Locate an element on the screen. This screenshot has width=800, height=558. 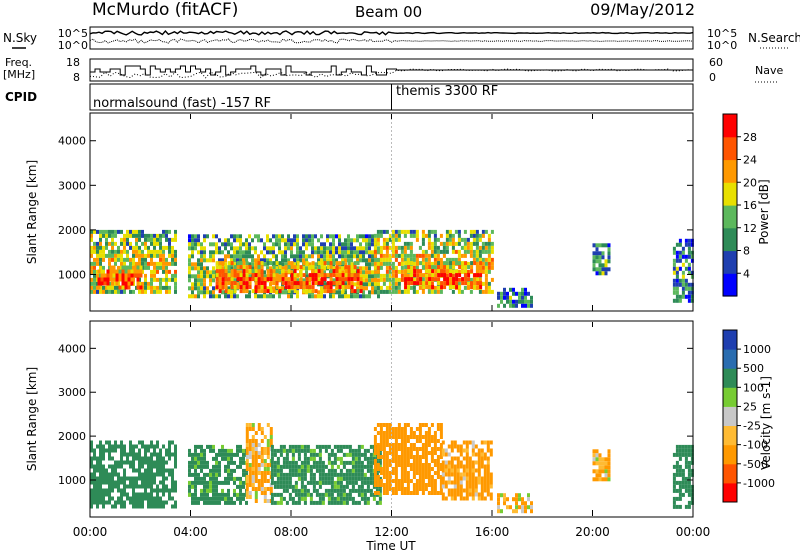
velocity-colorbar-label-2: -100 is located at coordinates (755, 445).